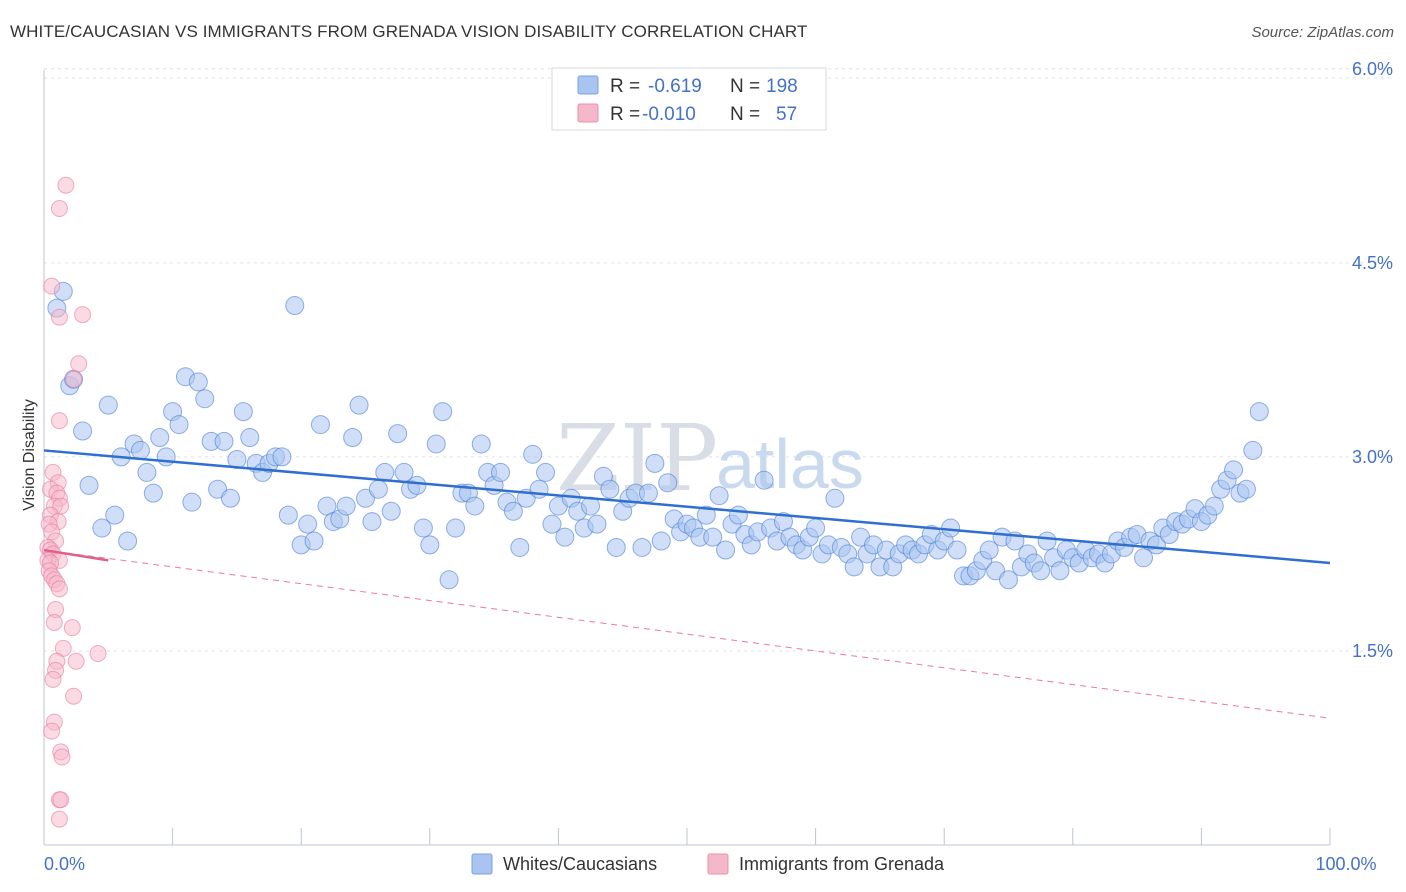 This screenshot has width=1406, height=892. Describe the element at coordinates (64, 864) in the screenshot. I see `x-tick-label: 0.0%` at that location.